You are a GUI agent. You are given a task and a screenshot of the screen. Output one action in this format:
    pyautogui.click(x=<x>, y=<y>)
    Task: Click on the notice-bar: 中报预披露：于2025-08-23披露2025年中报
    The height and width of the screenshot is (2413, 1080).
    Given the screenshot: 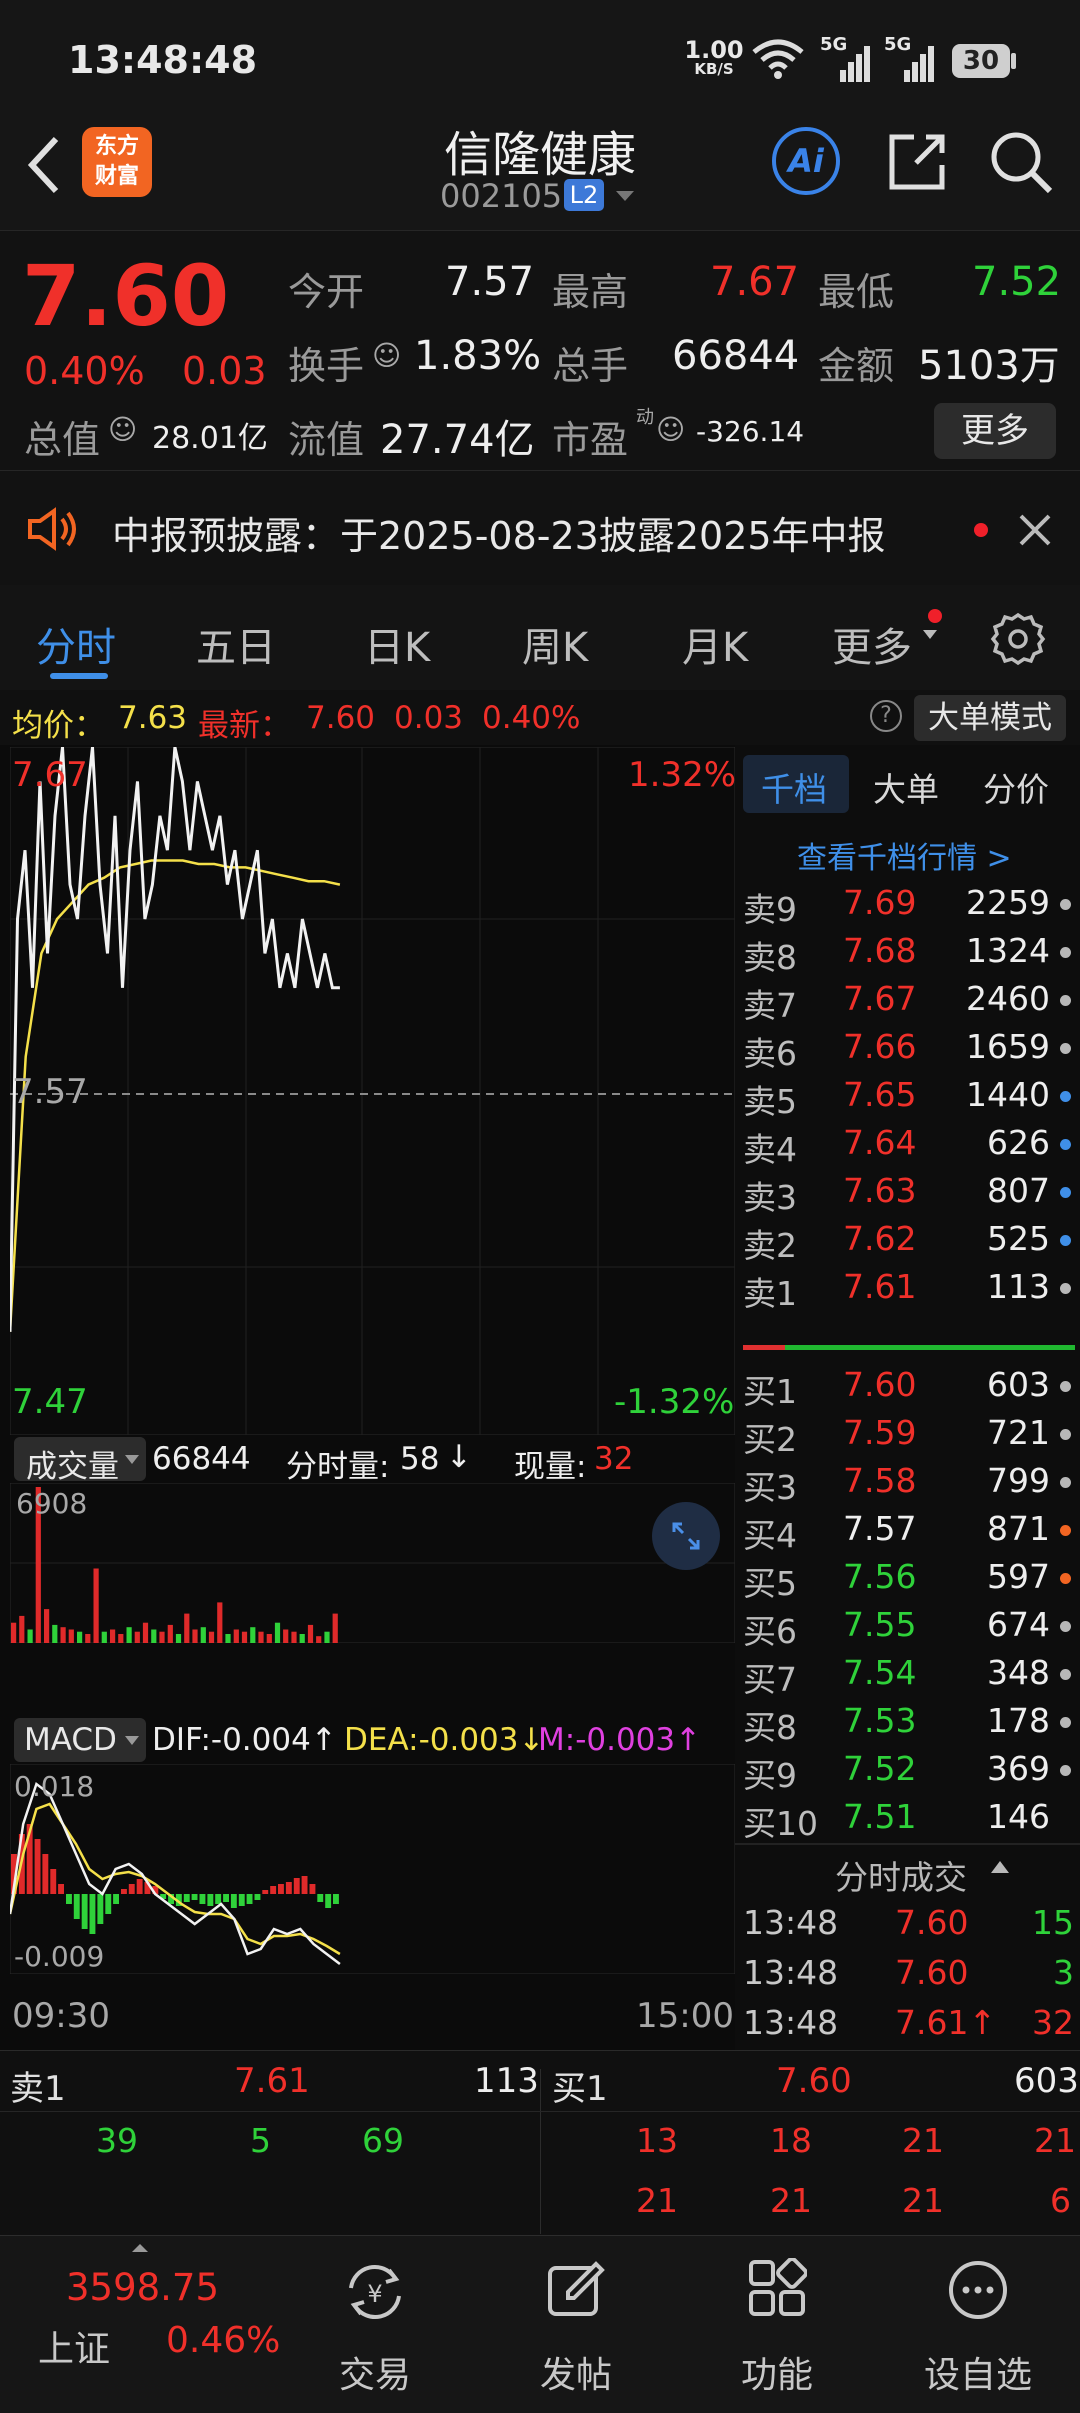 What is the action you would take?
    pyautogui.click(x=540, y=528)
    